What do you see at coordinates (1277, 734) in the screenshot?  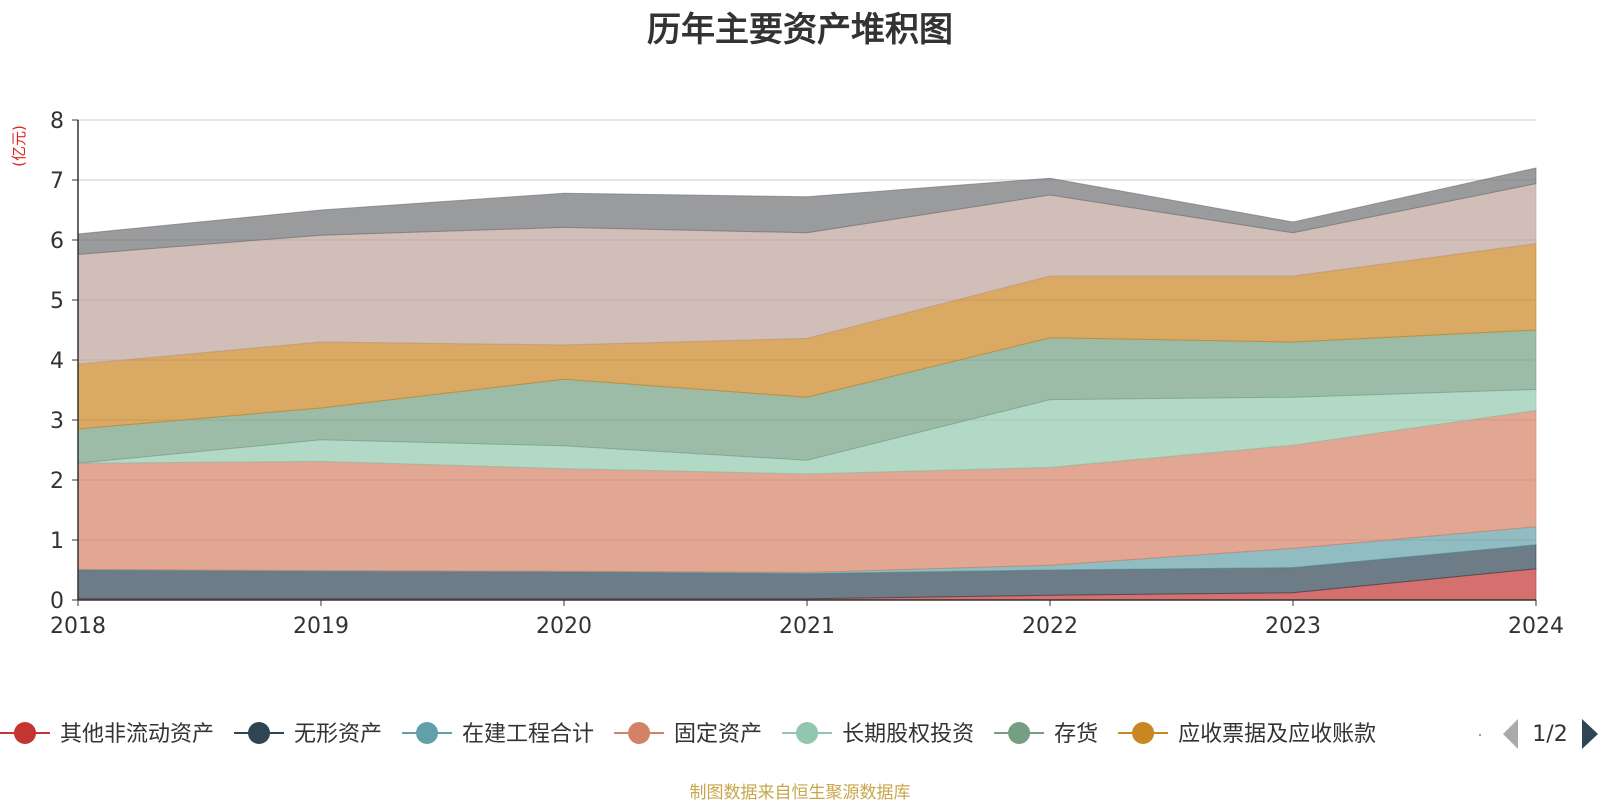 I see `legend-label: 应收票据及应收账款` at bounding box center [1277, 734].